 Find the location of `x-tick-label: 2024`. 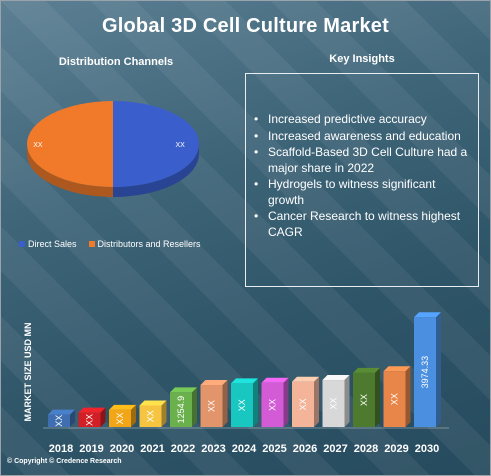

x-tick-label: 2024 is located at coordinates (244, 449).